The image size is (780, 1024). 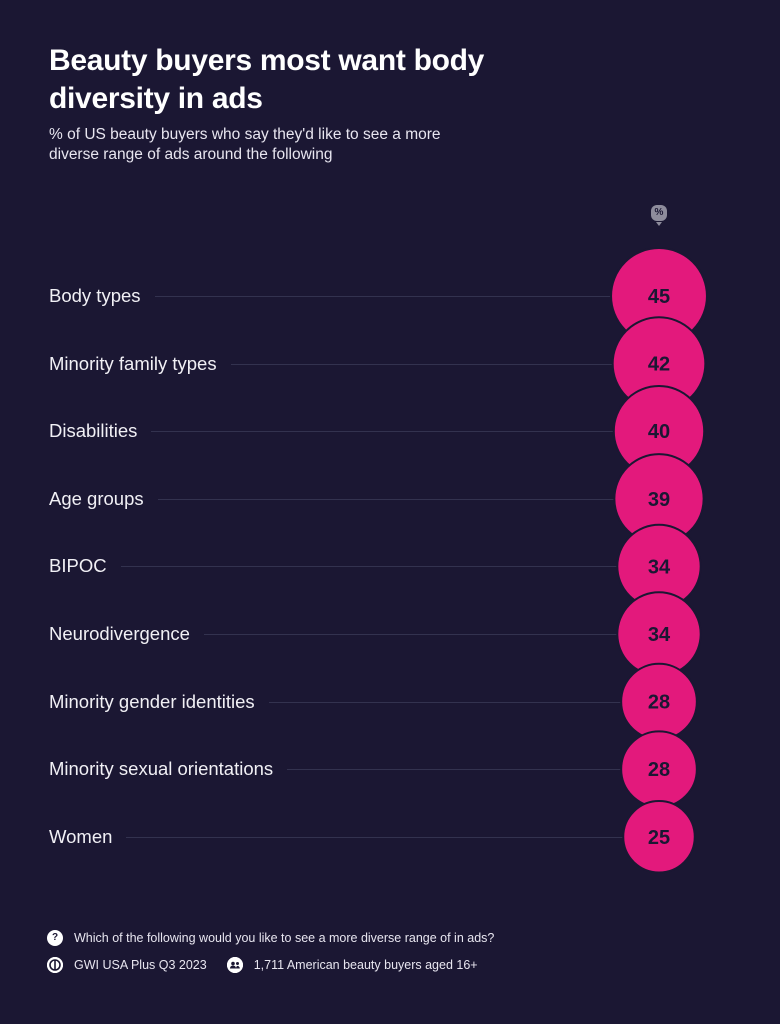 What do you see at coordinates (55, 938) in the screenshot?
I see `question-icon: ?` at bounding box center [55, 938].